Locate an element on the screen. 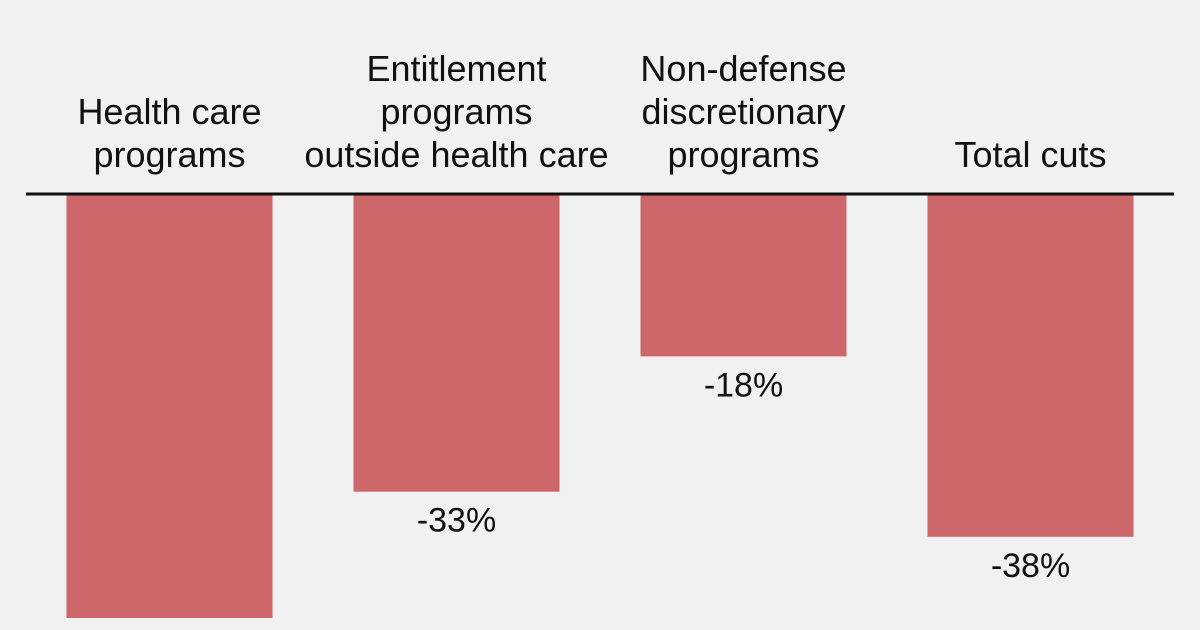 Image resolution: width=1200 pixels, height=630 pixels. category-label-3: Total cuts is located at coordinates (1030, 154).